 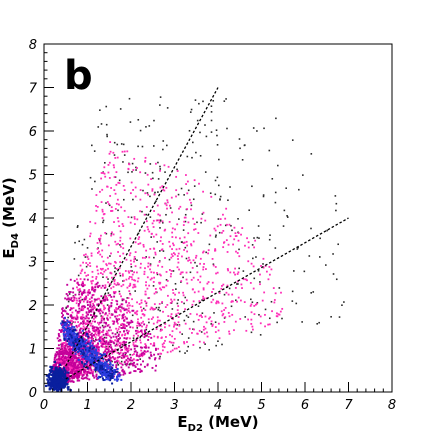 I want to click on x-axis-title-sub: D2, so click(x=195, y=428).